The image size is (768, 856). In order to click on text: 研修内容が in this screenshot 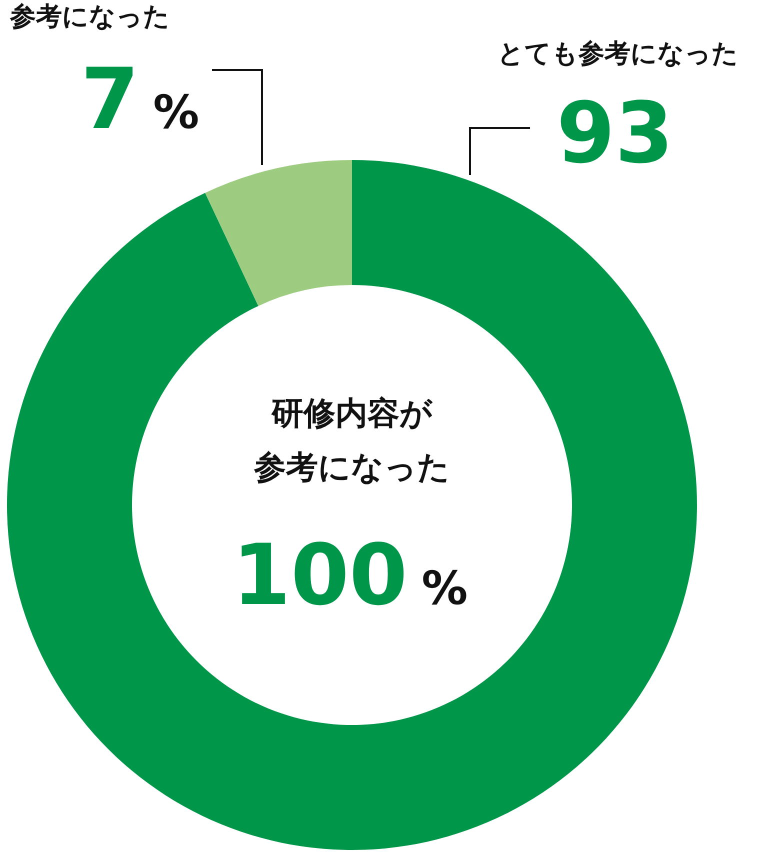, I will do `click(352, 413)`.